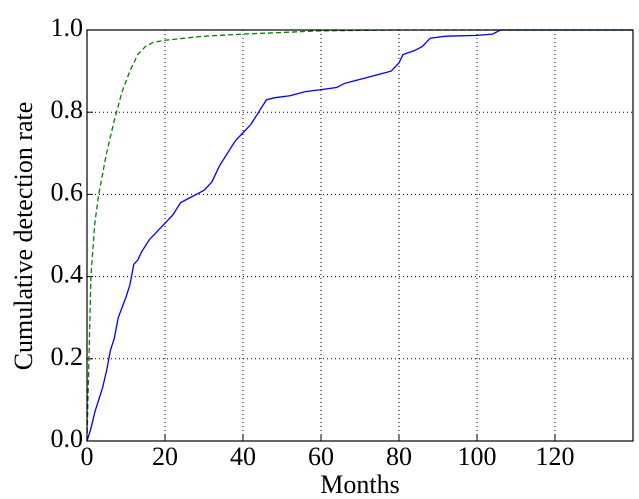  Describe the element at coordinates (67, 438) in the screenshot. I see `y-tick-label: 0.0` at that location.